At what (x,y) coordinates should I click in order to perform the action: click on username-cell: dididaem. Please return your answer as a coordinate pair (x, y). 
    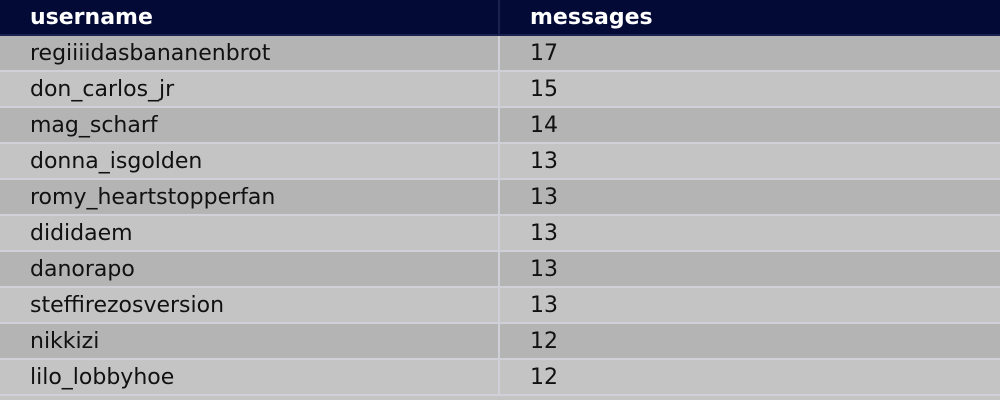
    Looking at the image, I should click on (250, 233).